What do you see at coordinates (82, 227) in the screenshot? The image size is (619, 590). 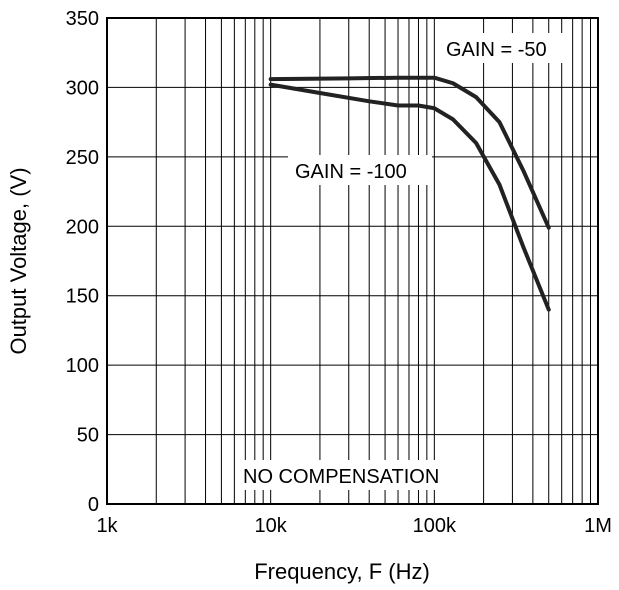 I see `y-tick-label: 200` at bounding box center [82, 227].